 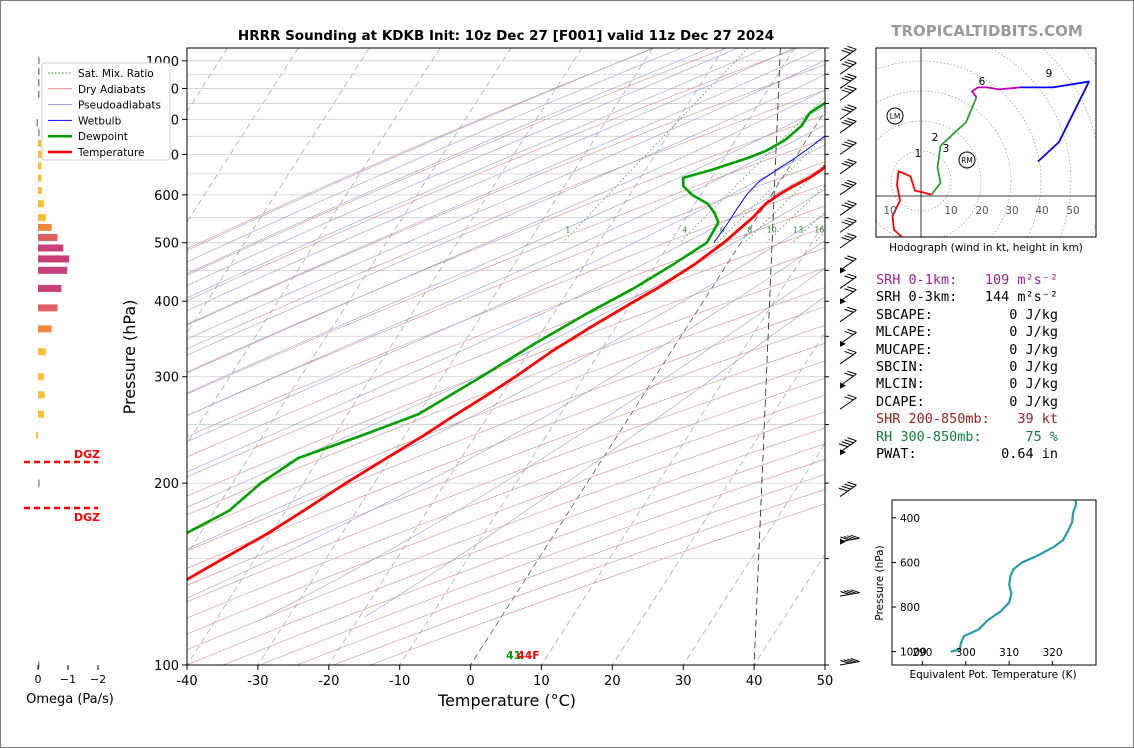 I want to click on y-tick-label: 400, so click(x=166, y=302).